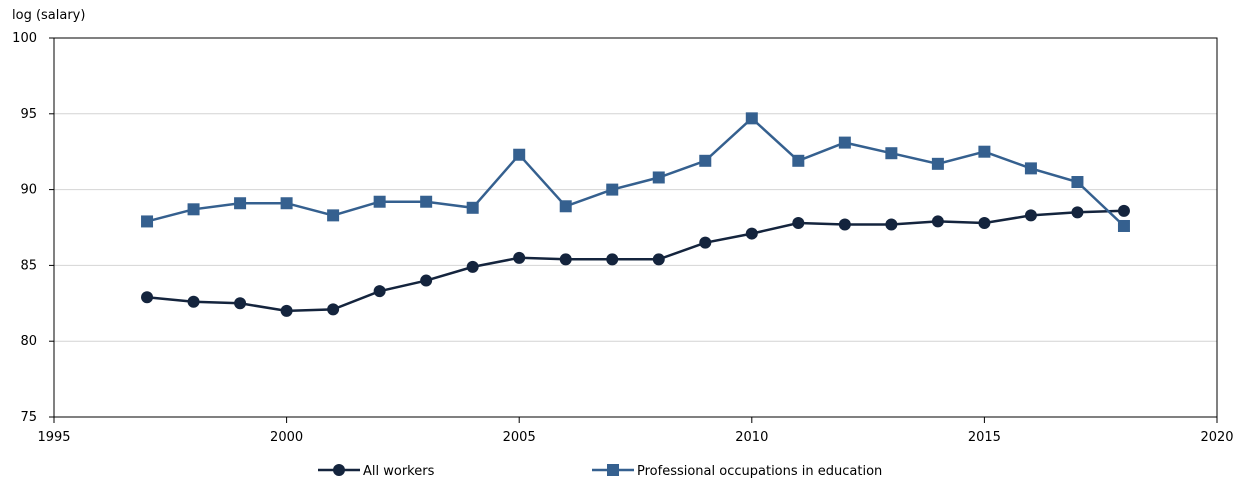  Describe the element at coordinates (635, 431) in the screenshot. I see `x-axis-ticks: 1995 2000 2005 2010 2015 2020` at that location.